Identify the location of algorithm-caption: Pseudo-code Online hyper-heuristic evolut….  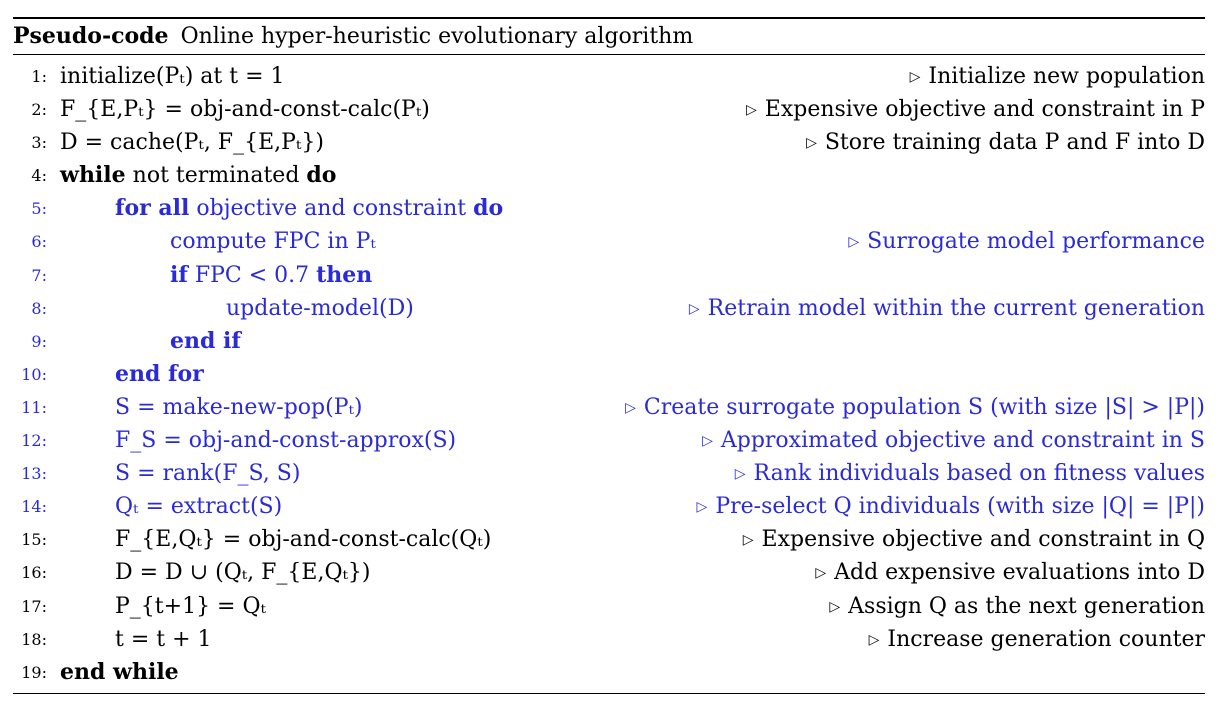
(609, 36).